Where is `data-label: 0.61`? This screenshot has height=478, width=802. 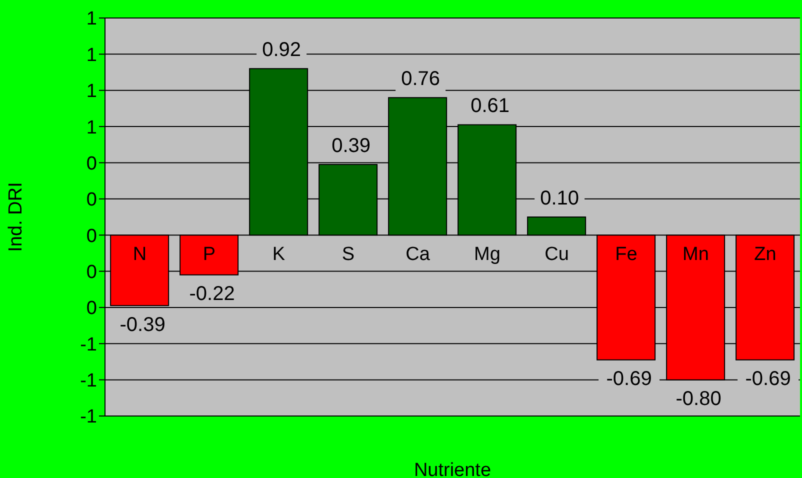
data-label: 0.61 is located at coordinates (490, 106).